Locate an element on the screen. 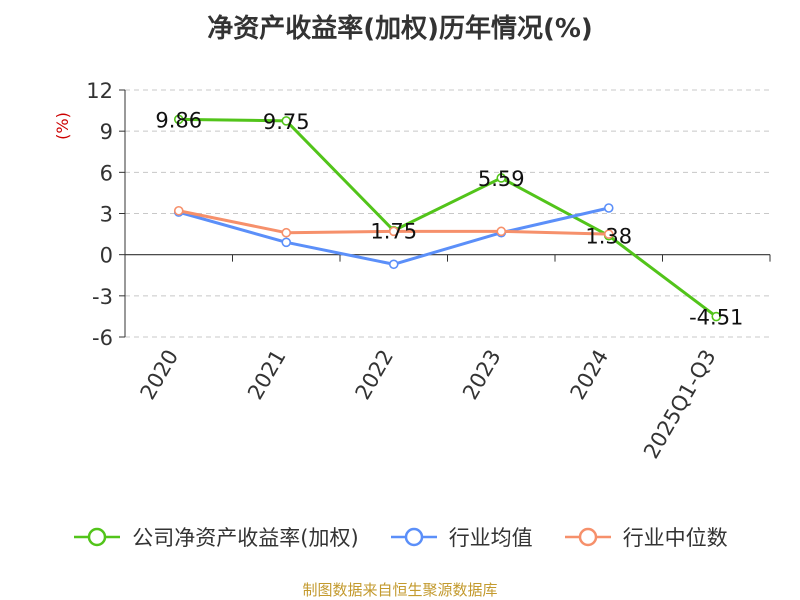 The height and width of the screenshot is (600, 800). legend-item: 行业均值 is located at coordinates (461, 537).